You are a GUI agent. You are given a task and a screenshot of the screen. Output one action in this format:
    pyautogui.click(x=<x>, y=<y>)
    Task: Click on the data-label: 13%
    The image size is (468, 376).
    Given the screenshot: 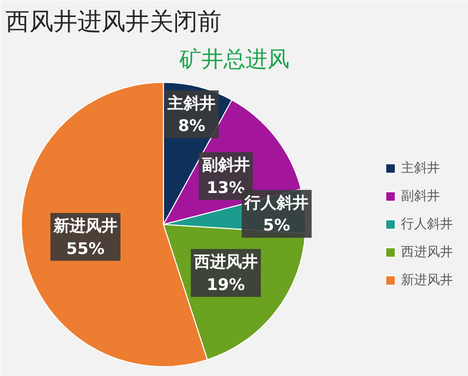 What is the action you would take?
    pyautogui.click(x=225, y=187)
    